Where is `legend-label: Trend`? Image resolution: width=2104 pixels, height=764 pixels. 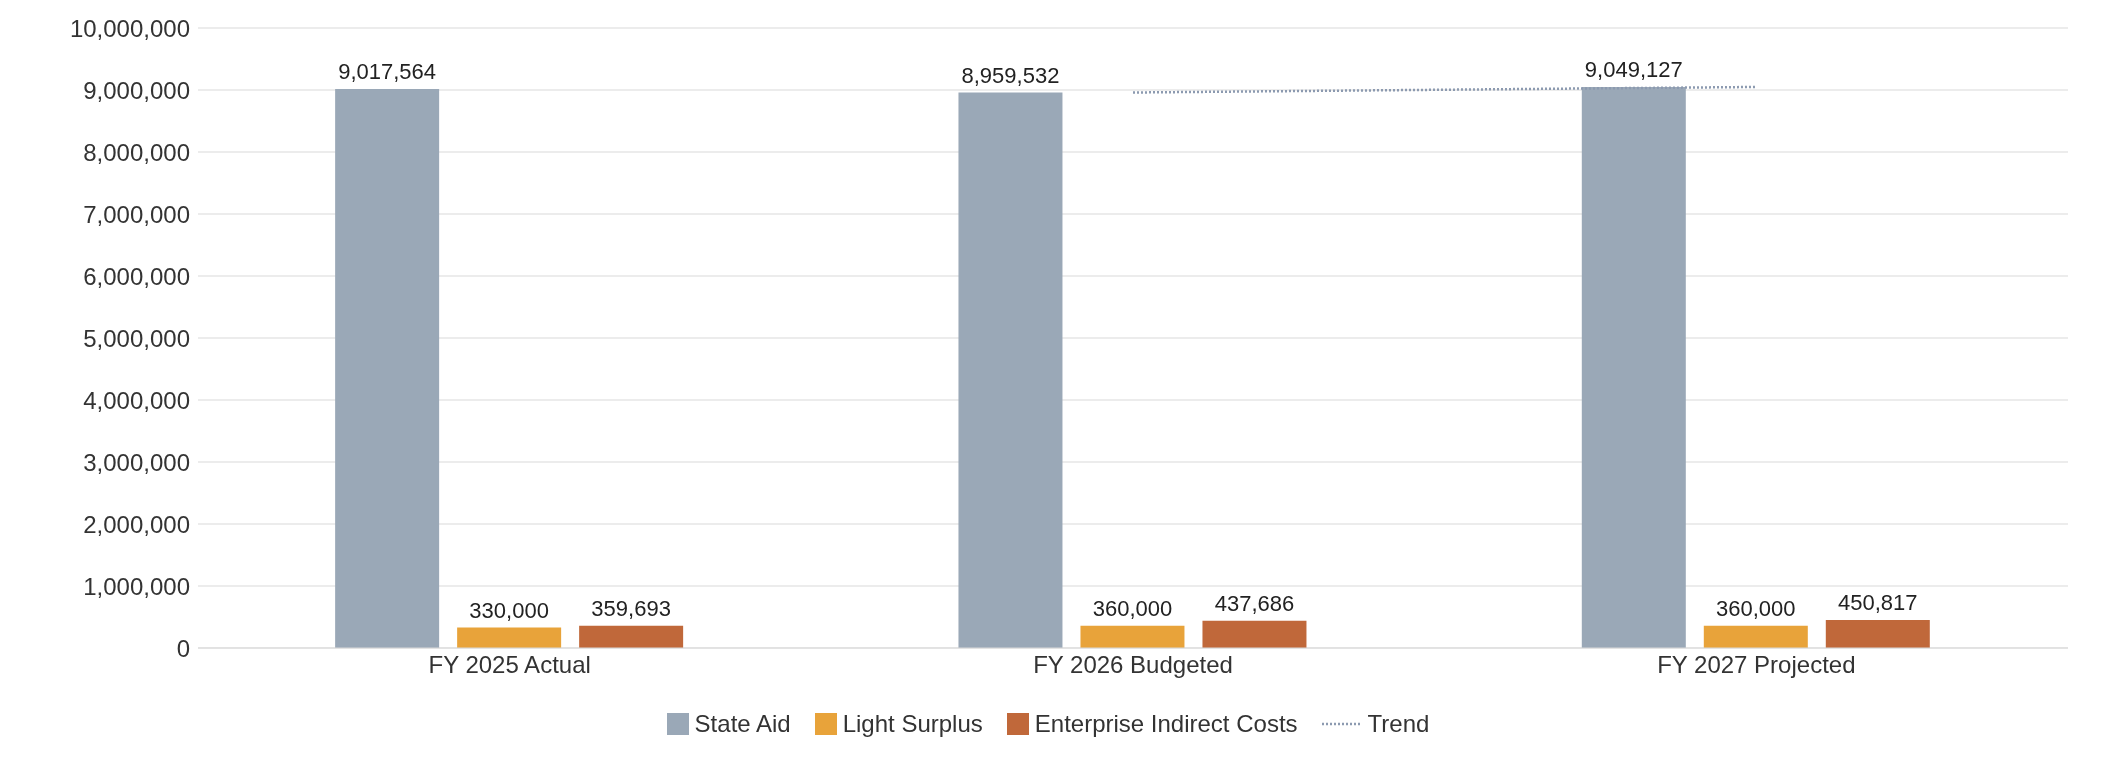
legend-label: Trend is located at coordinates (1398, 724).